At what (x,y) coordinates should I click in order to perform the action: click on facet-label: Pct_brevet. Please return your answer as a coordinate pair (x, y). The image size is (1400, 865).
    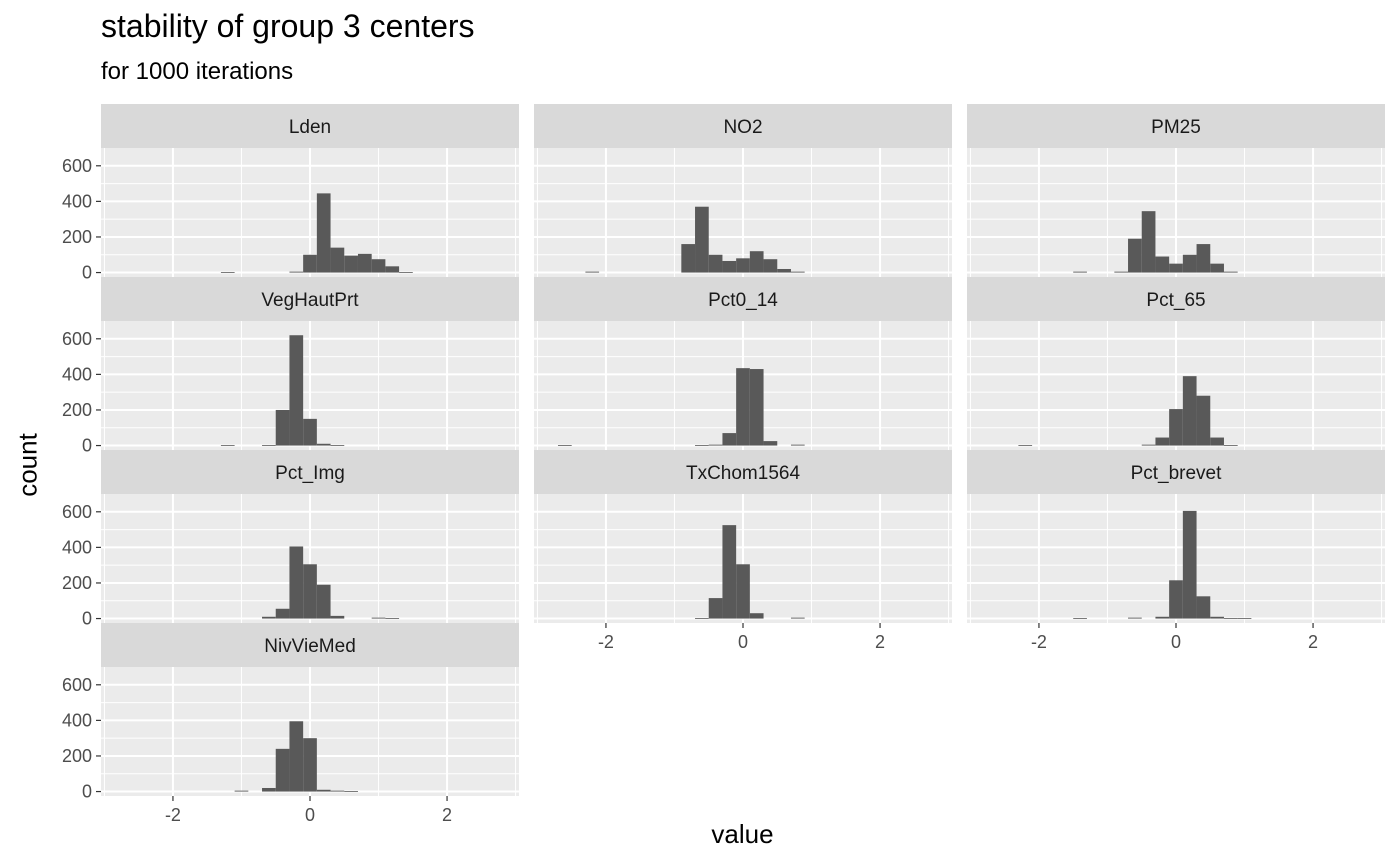
    Looking at the image, I should click on (1177, 473).